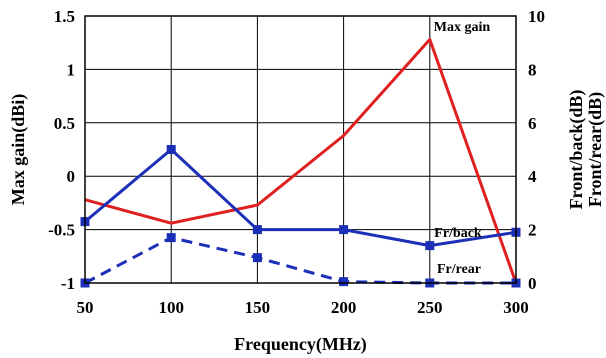 This screenshot has height=358, width=606. Describe the element at coordinates (532, 123) in the screenshot. I see `y-right-tick-label: 6` at that location.